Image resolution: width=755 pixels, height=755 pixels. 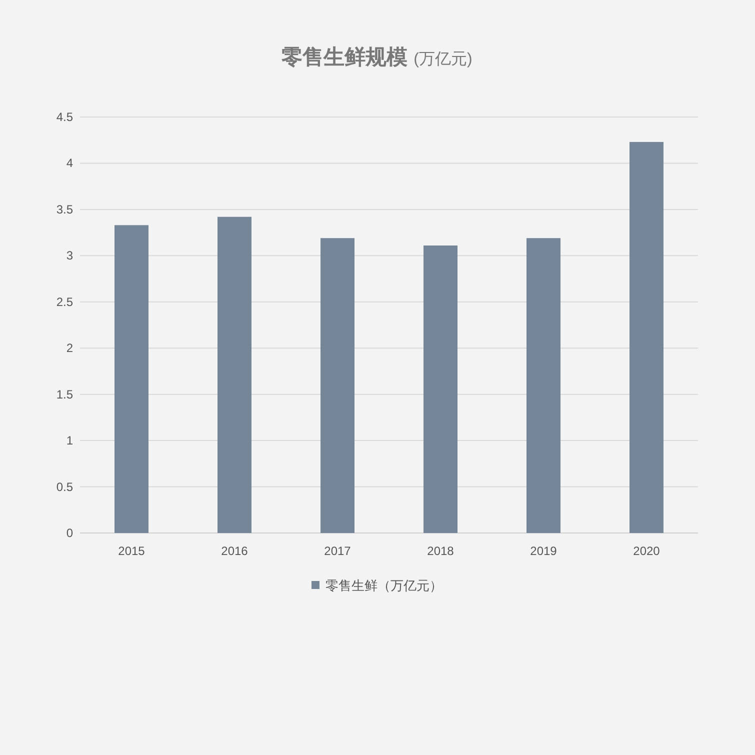 What do you see at coordinates (345, 57) in the screenshot?
I see `chart-title: 零售生鲜规模` at bounding box center [345, 57].